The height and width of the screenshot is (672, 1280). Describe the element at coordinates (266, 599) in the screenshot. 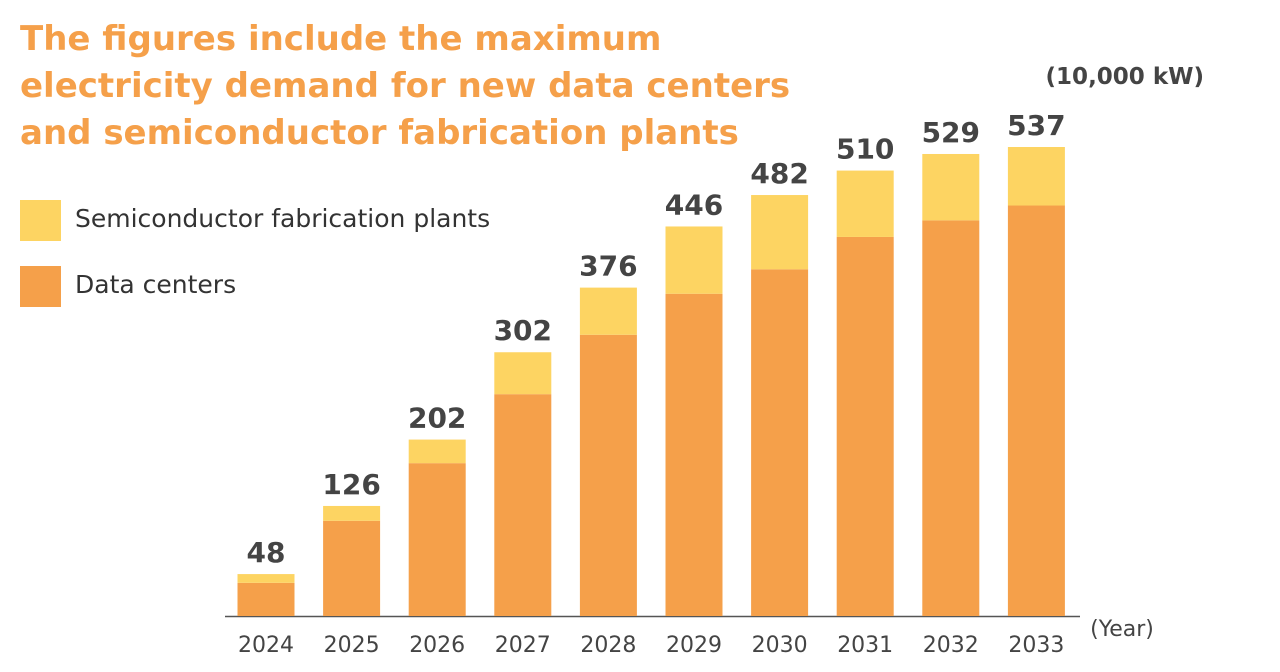

I see `bar-data-2024` at that location.